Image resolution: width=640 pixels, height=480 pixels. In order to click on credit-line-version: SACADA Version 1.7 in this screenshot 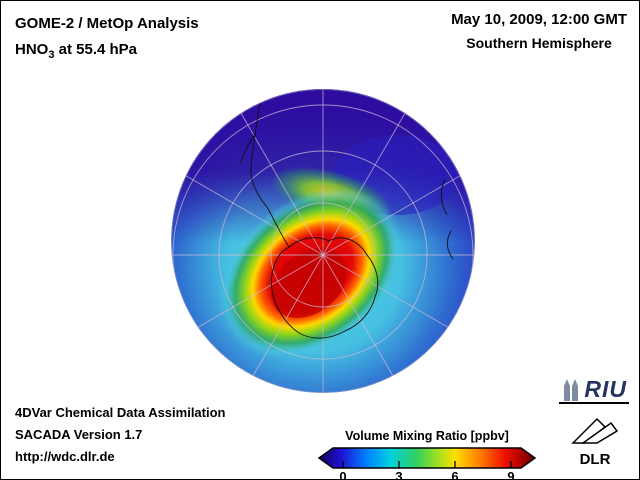, I will do `click(79, 434)`.